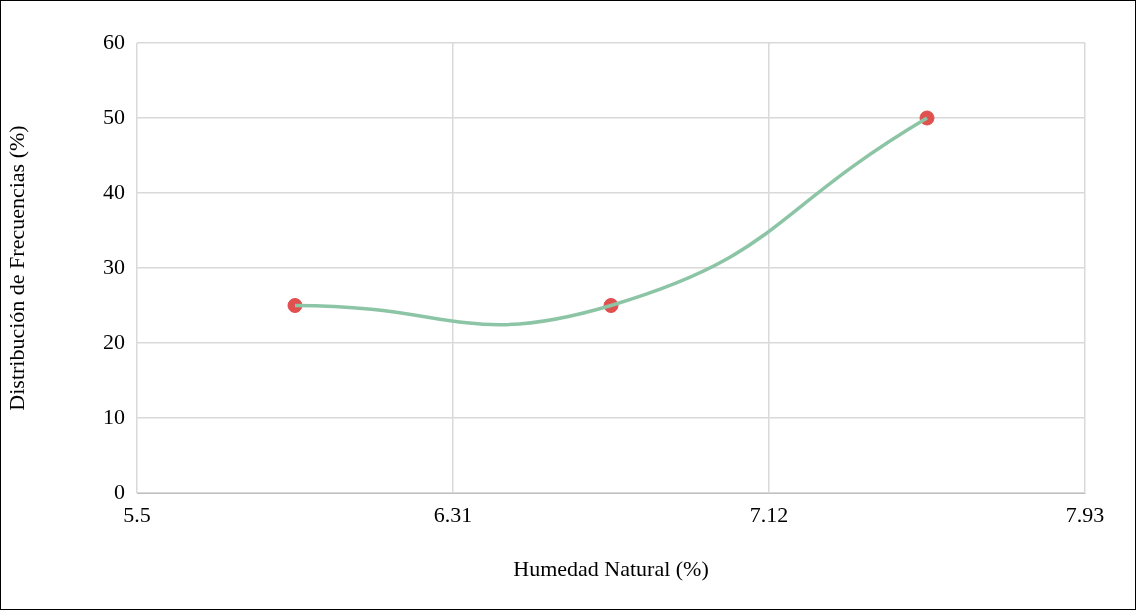 This screenshot has height=610, width=1136. I want to click on y-tick-label: 20, so click(114, 341).